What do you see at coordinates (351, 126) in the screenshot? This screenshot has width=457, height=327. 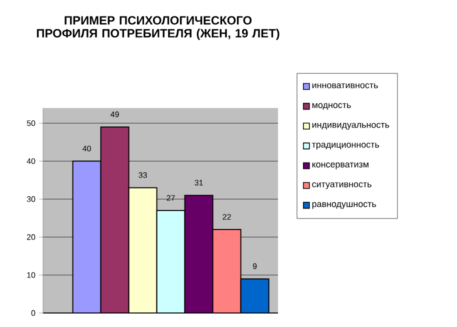 I see `legend-label: индивидуальность` at bounding box center [351, 126].